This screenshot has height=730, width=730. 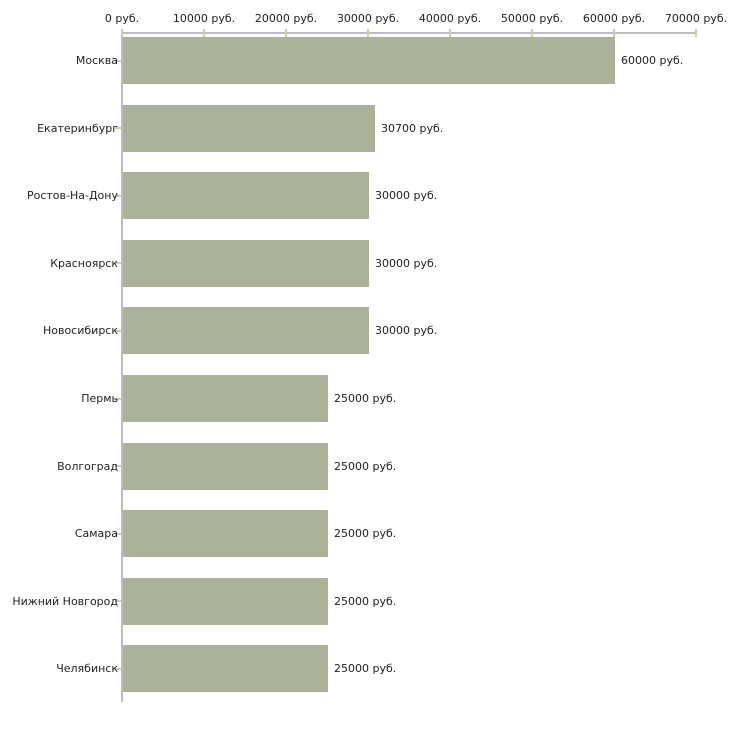 What do you see at coordinates (412, 128) in the screenshot?
I see `bar-value-label: 30700 руб.` at bounding box center [412, 128].